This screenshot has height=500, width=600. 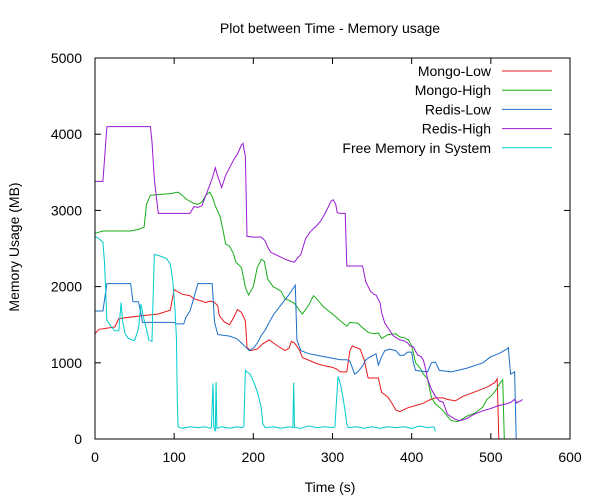 I want to click on y-tick-label: 3000, so click(x=66, y=210).